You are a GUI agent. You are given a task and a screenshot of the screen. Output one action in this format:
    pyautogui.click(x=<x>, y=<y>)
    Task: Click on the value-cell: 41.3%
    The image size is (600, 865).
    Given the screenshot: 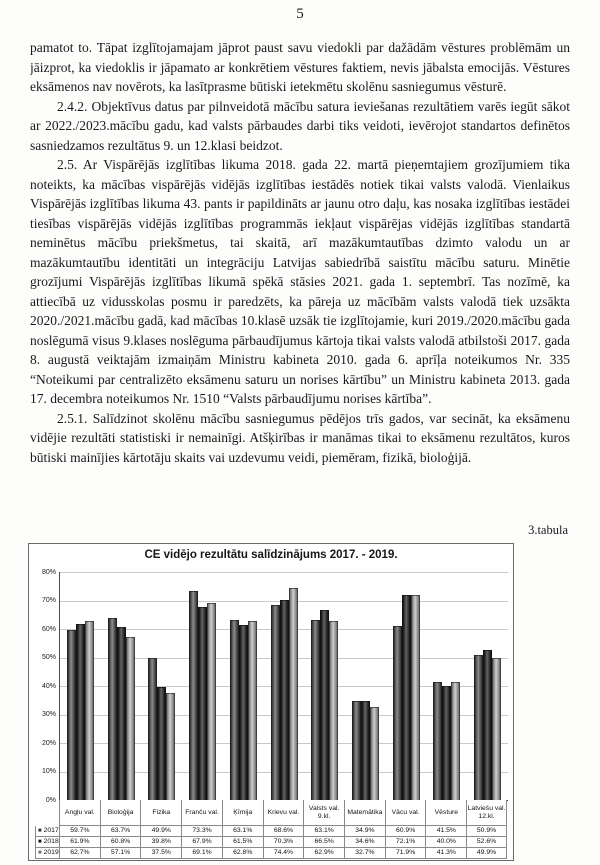 What is the action you would take?
    pyautogui.click(x=446, y=853)
    